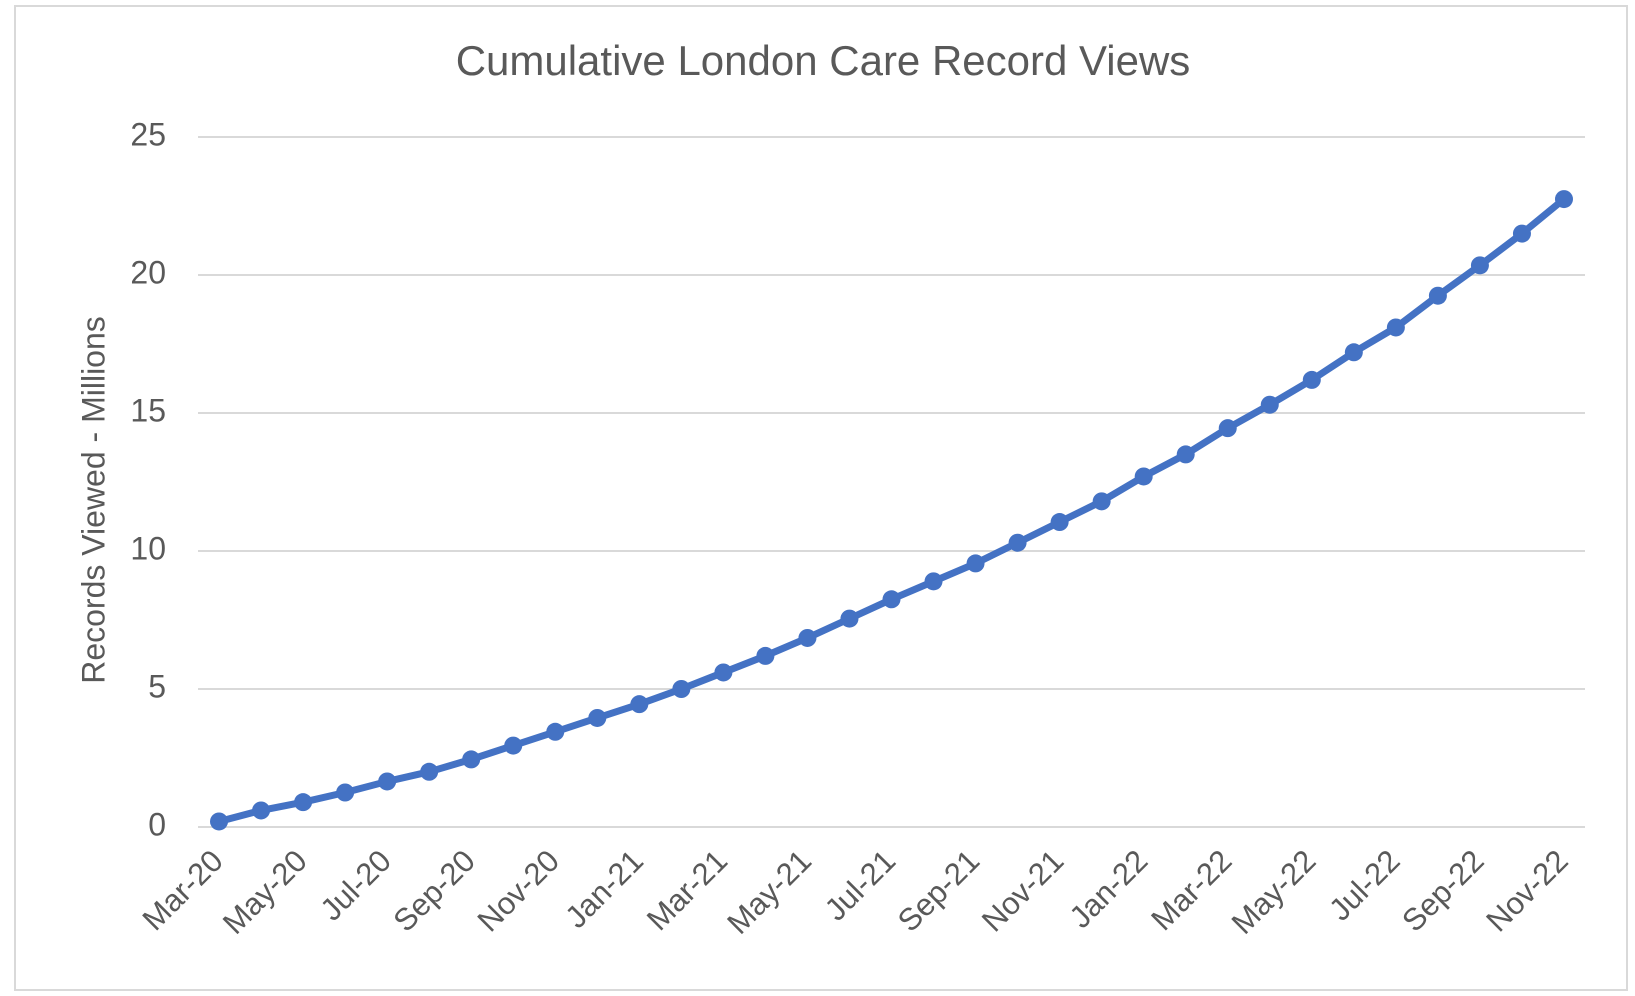  I want to click on y-tick-label: 20, so click(148, 272).